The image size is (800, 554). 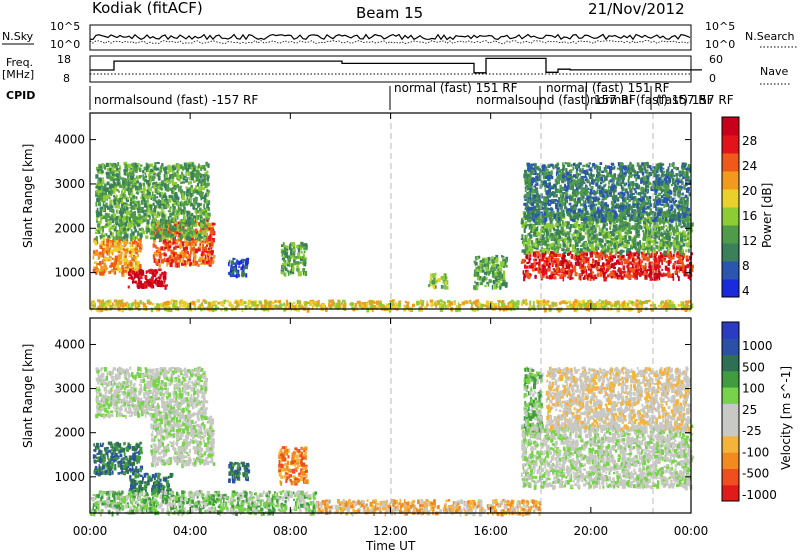 What do you see at coordinates (65, 26) in the screenshot?
I see `noise-tick-high: 10^5` at bounding box center [65, 26].